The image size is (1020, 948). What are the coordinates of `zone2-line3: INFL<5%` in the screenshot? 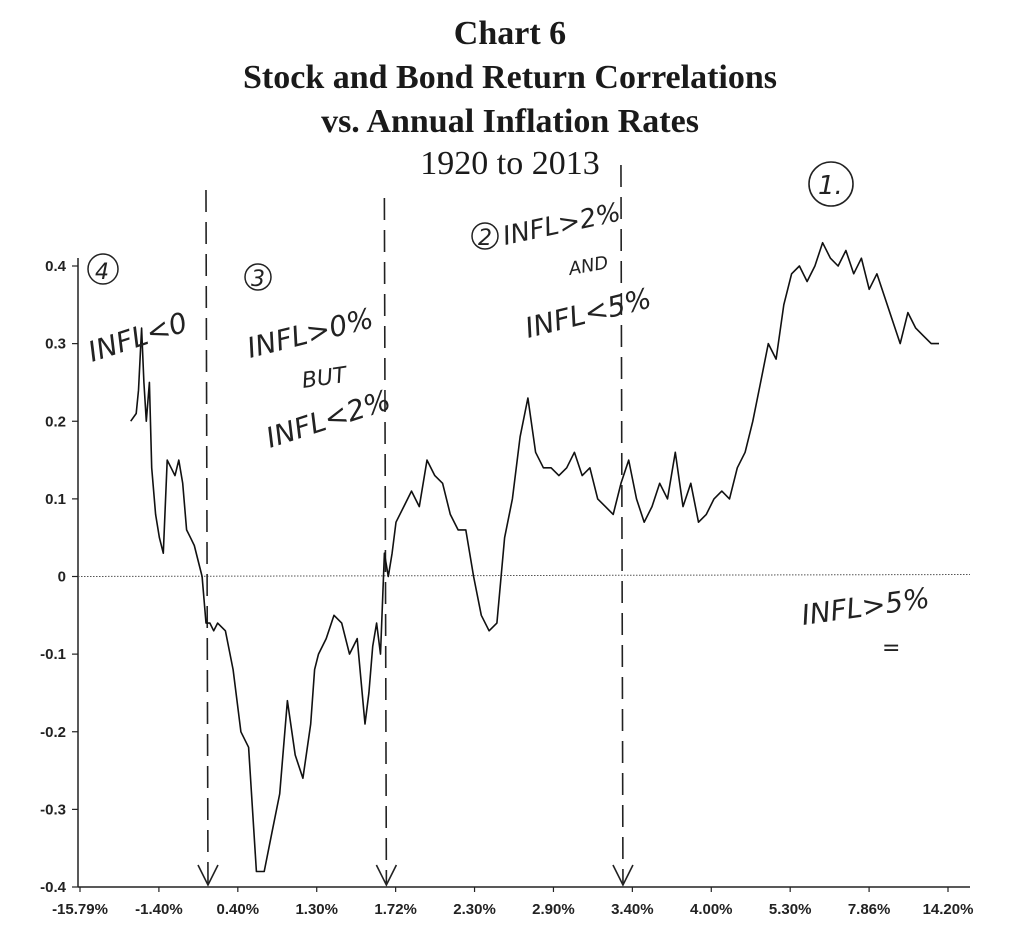 It's located at (588, 313).